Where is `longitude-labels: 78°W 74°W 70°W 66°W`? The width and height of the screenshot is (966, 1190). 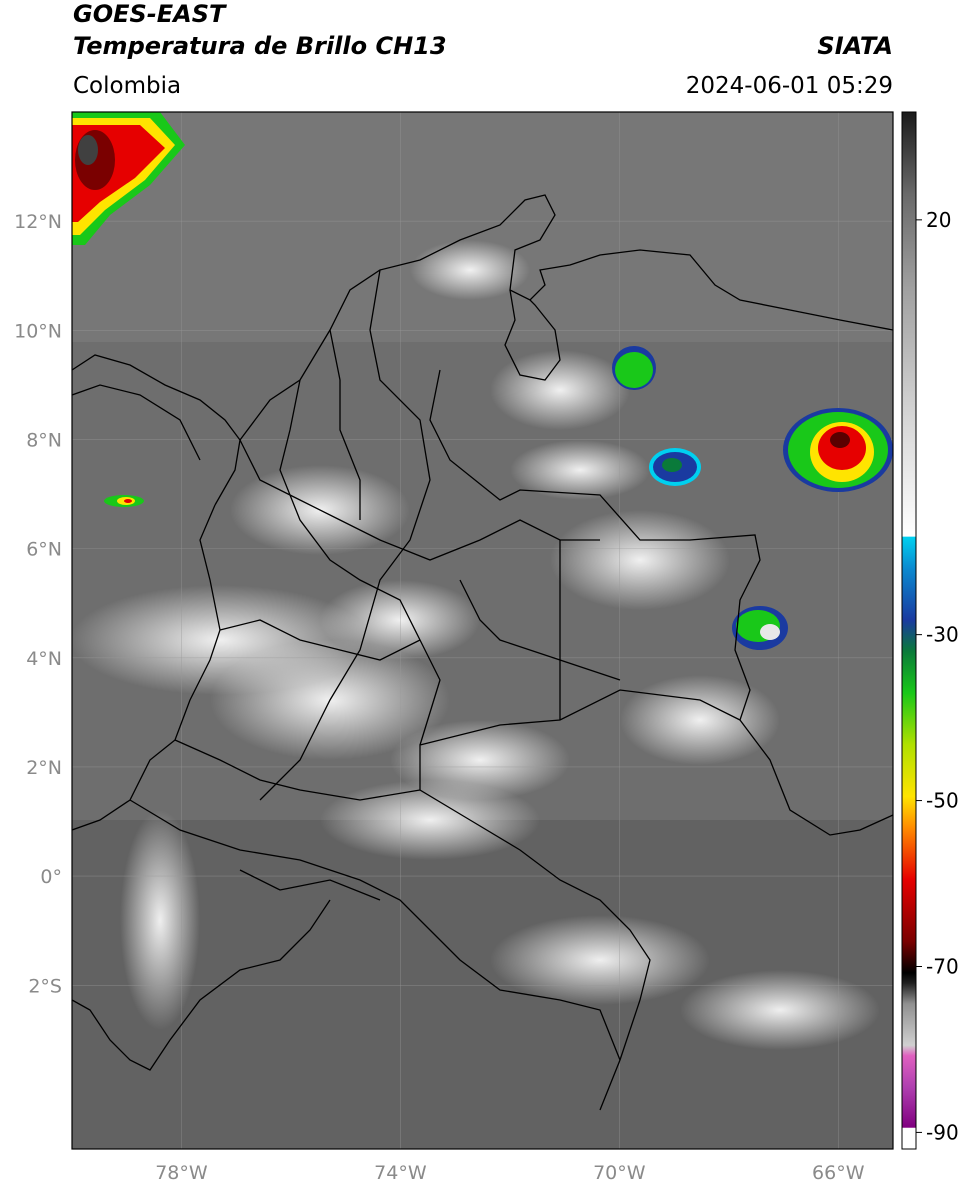
longitude-labels: 78°W 74°W 70°W 66°W is located at coordinates (509, 1173).